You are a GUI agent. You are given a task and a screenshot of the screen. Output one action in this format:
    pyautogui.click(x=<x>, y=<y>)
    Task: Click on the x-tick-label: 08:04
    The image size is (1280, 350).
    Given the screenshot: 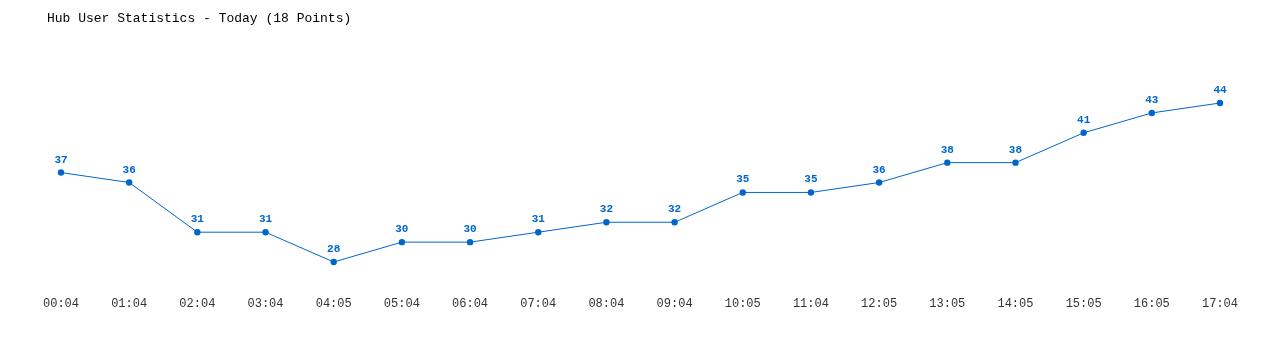 What is the action you would take?
    pyautogui.click(x=606, y=304)
    